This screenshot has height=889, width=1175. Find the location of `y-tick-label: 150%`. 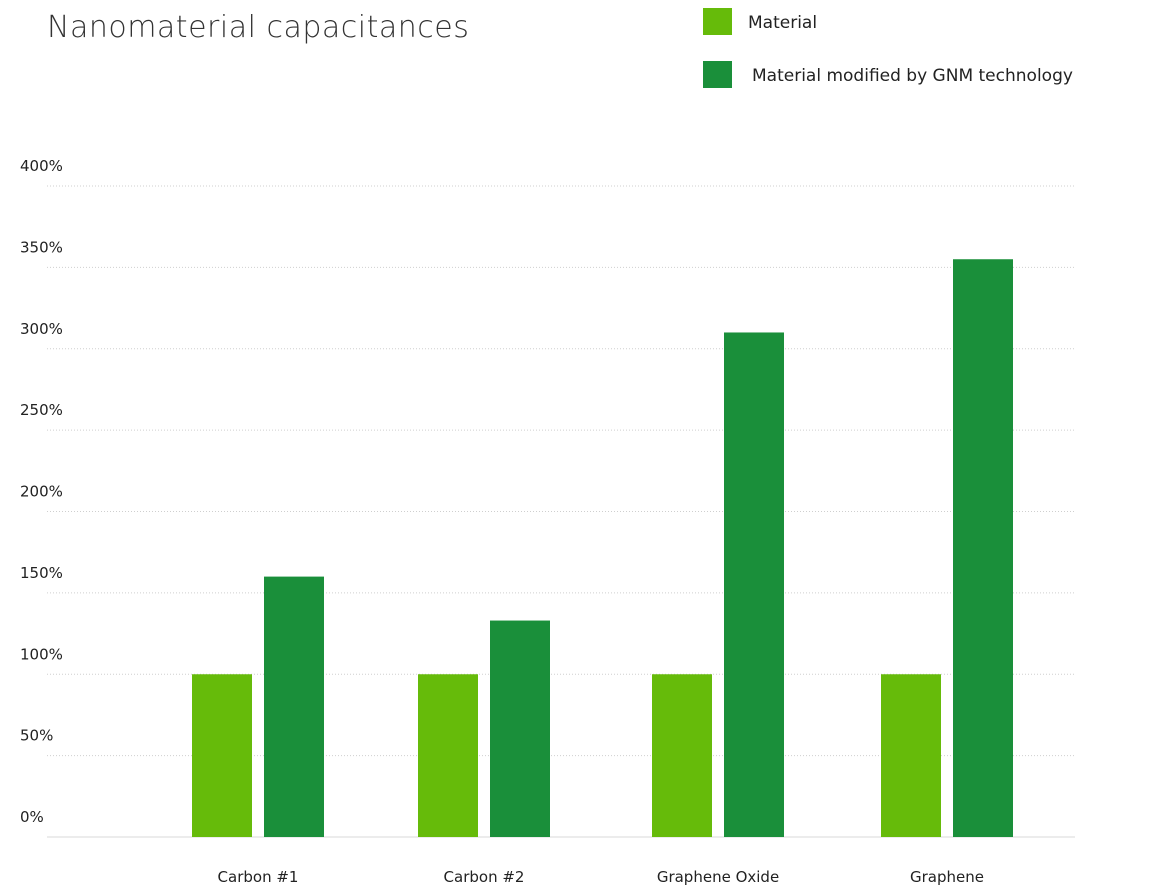

y-tick-label: 150% is located at coordinates (41, 573).